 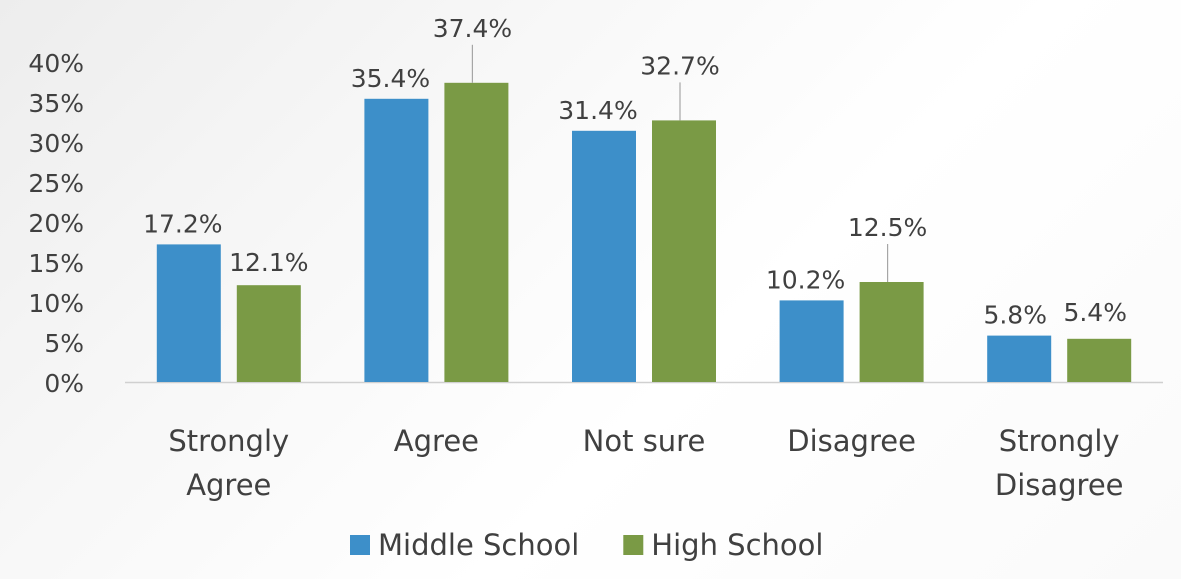 I want to click on x-category-label: Not sure, so click(x=644, y=441).